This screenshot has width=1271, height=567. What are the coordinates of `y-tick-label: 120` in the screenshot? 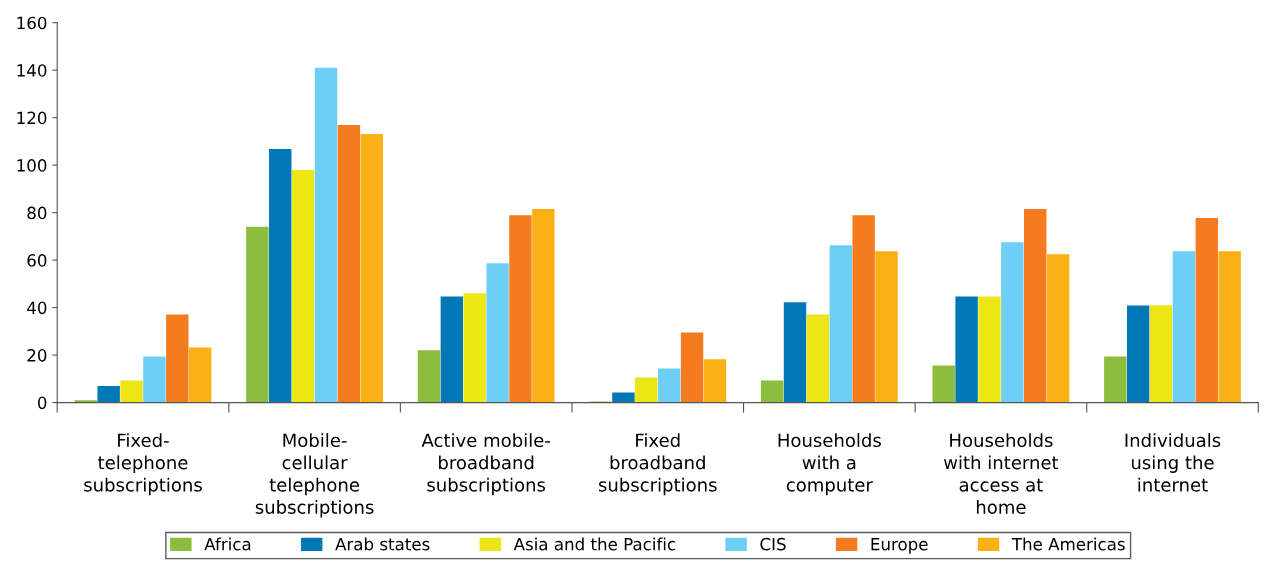 It's located at (32, 118).